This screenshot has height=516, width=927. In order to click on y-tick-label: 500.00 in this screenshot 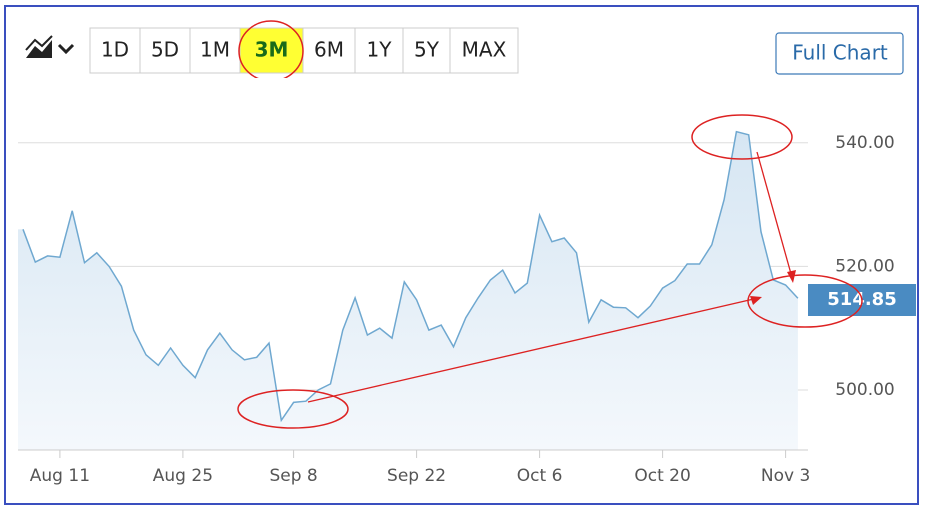, I will do `click(864, 390)`.